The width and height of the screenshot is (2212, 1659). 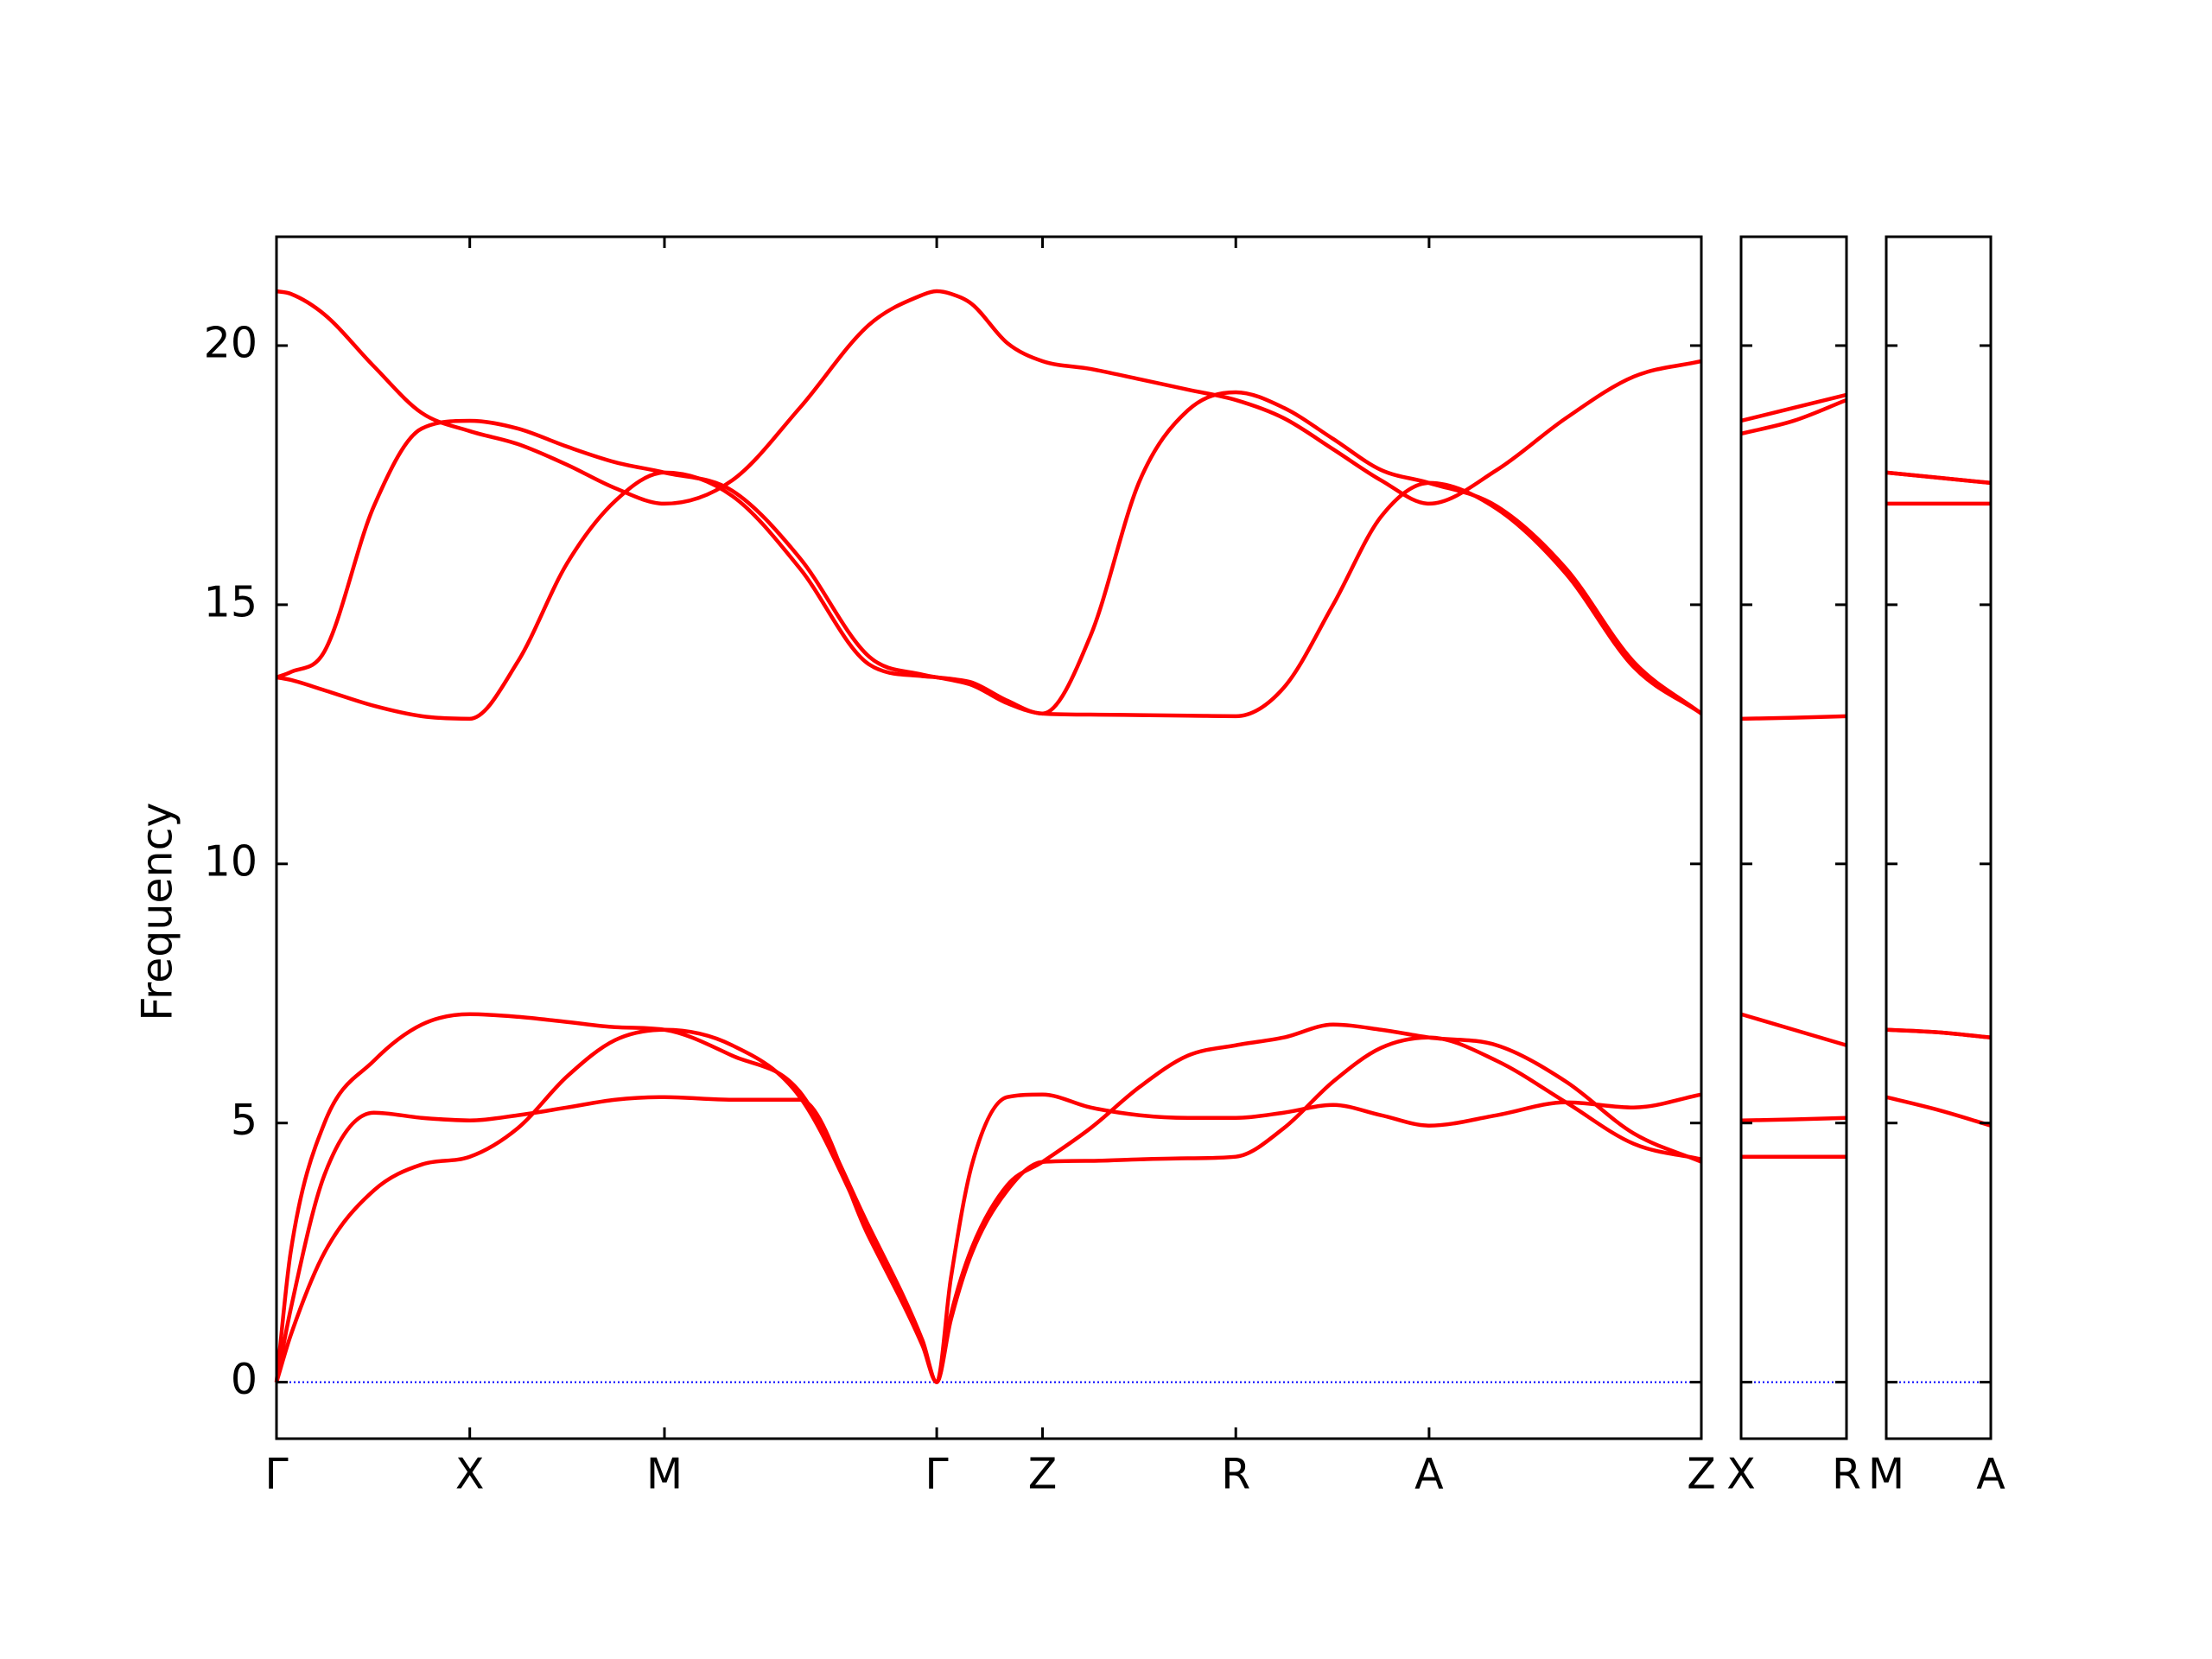 What do you see at coordinates (244, 1379) in the screenshot?
I see `y-tick-label: 0` at bounding box center [244, 1379].